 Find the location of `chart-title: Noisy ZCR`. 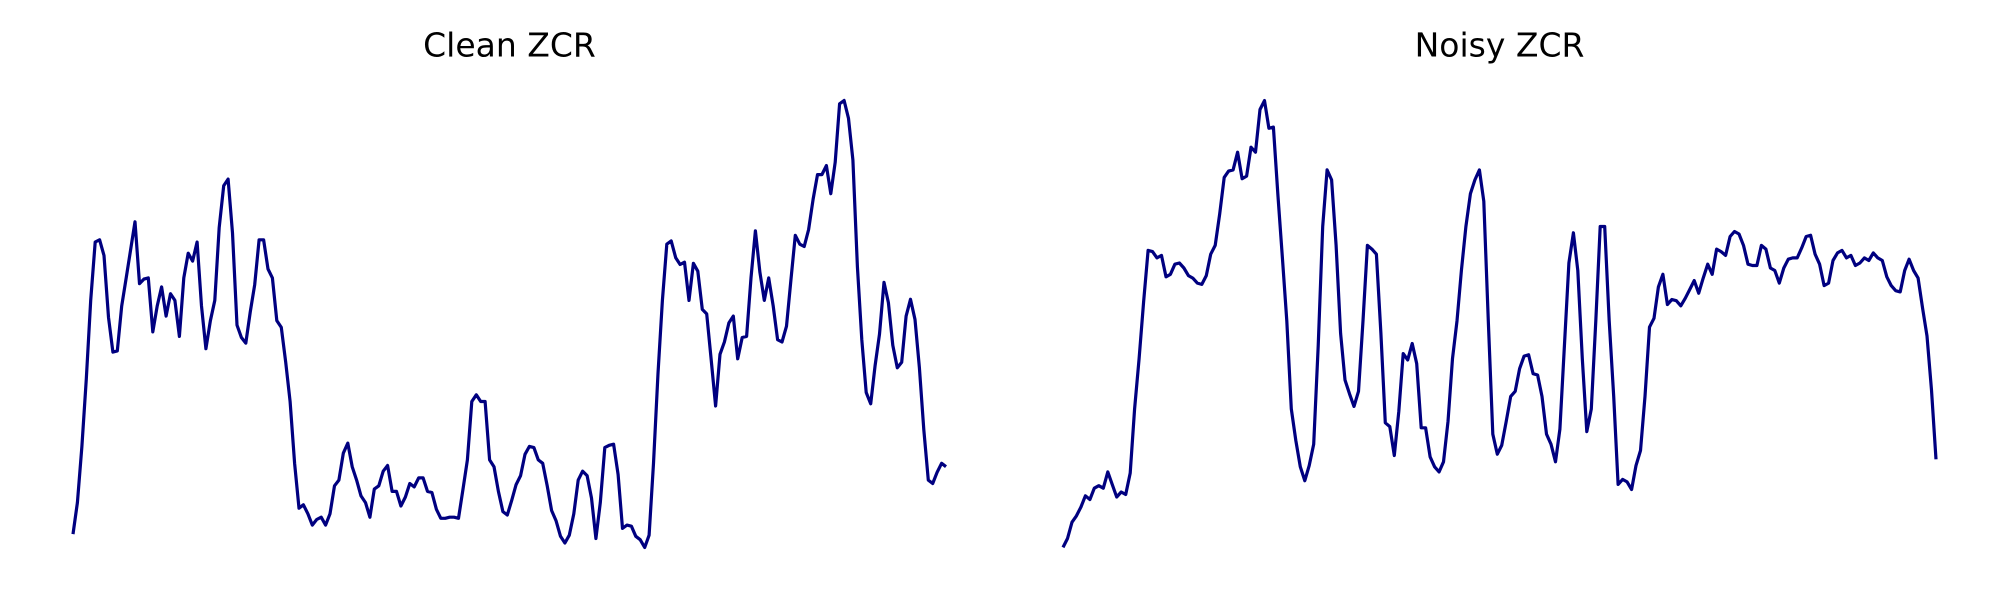

chart-title: Noisy ZCR is located at coordinates (1500, 45).